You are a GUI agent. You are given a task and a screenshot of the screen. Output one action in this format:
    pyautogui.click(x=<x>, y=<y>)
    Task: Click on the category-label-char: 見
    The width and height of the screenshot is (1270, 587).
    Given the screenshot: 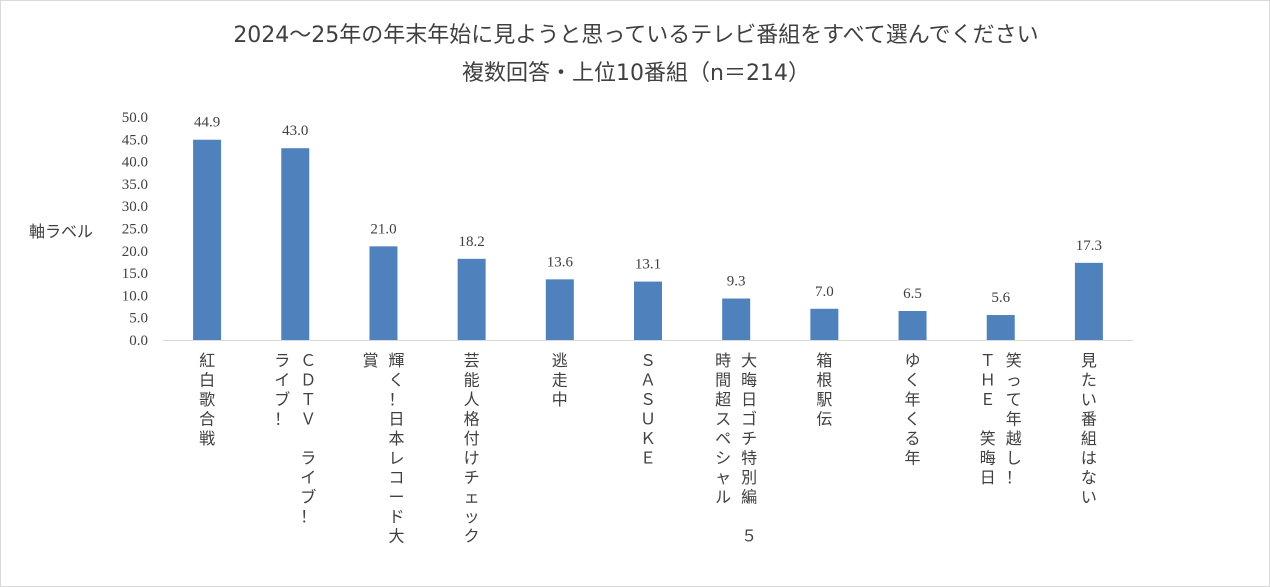 What is the action you would take?
    pyautogui.click(x=1089, y=361)
    